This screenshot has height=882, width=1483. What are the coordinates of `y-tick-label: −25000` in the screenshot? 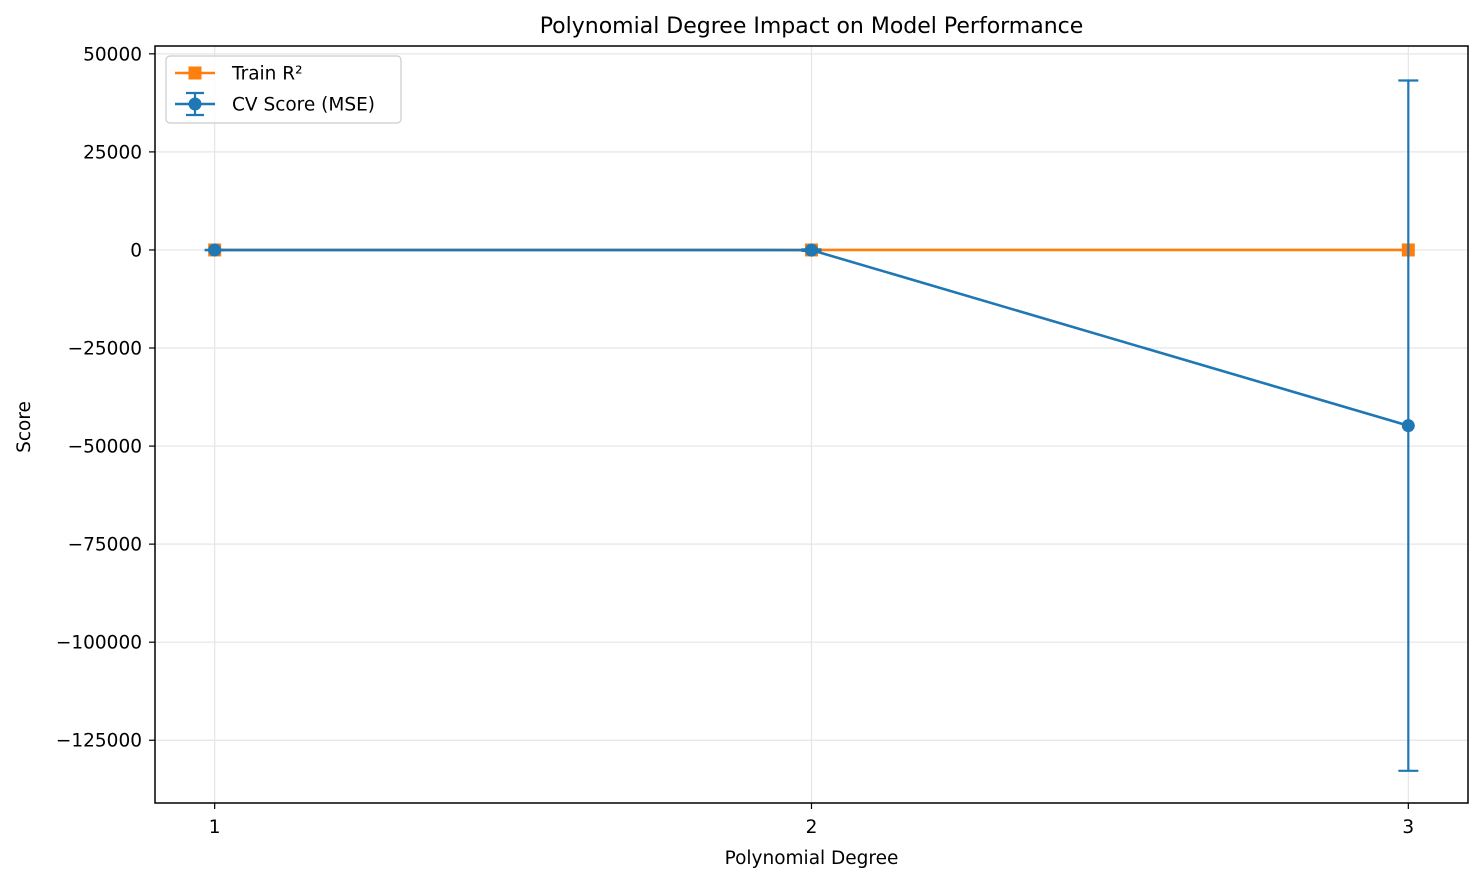 It's located at (105, 349).